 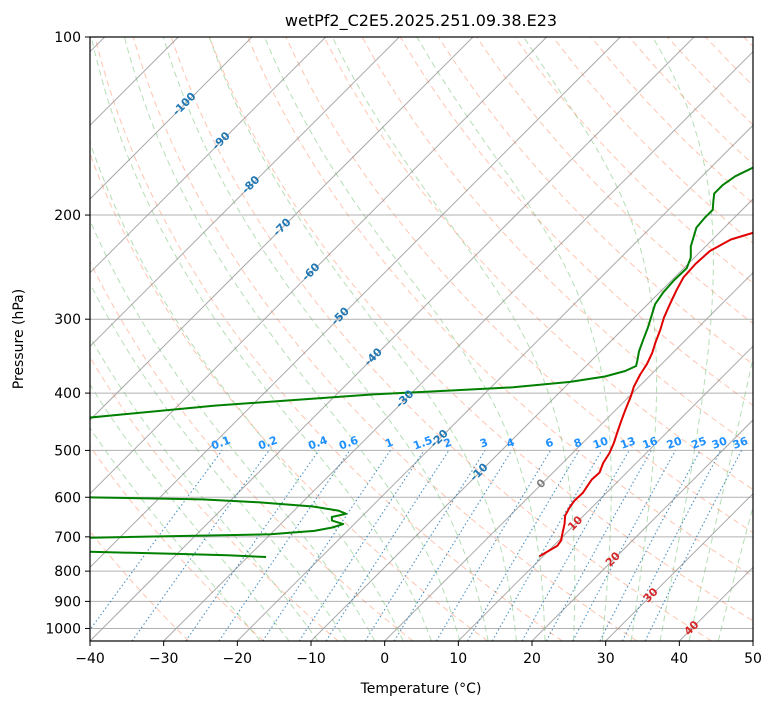 What do you see at coordinates (67, 216) in the screenshot?
I see `y-tick-label: 200` at bounding box center [67, 216].